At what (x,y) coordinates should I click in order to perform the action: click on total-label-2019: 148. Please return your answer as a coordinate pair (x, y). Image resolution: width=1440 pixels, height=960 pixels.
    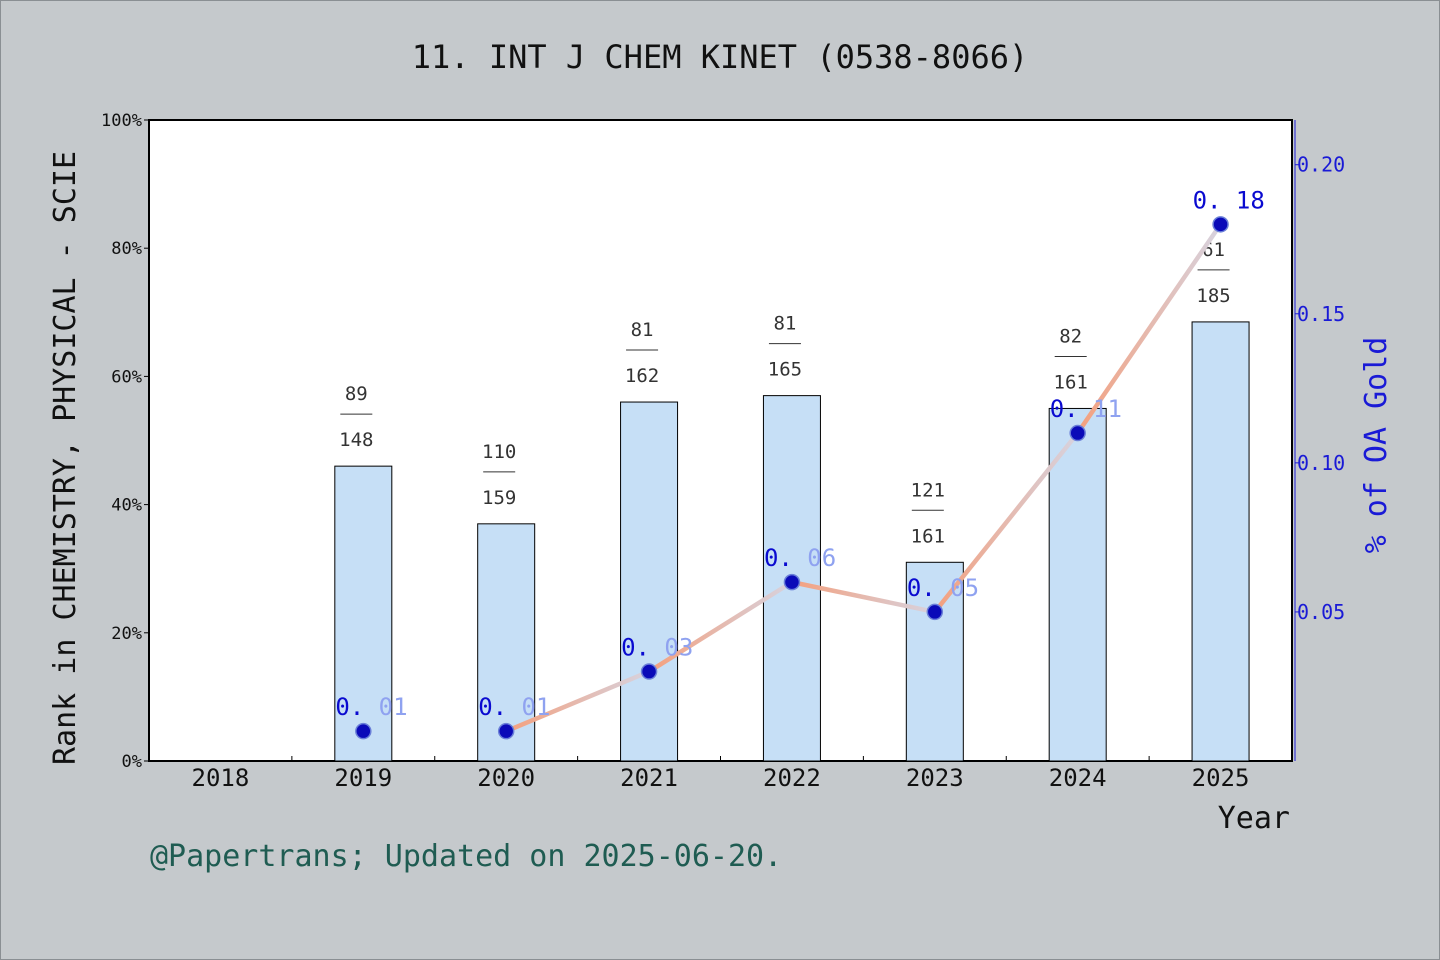
    Looking at the image, I should click on (356, 440).